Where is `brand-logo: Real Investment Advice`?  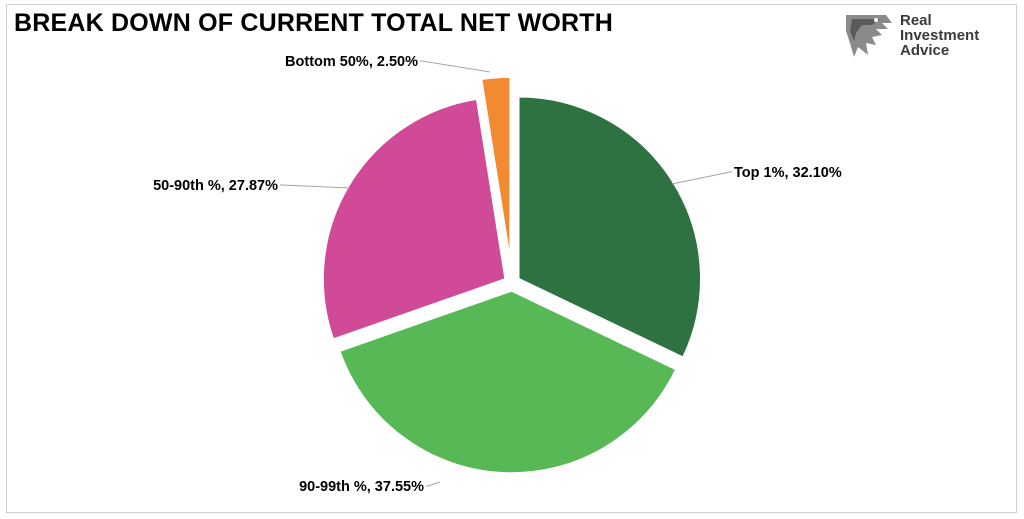 brand-logo: Real Investment Advice is located at coordinates (922, 37).